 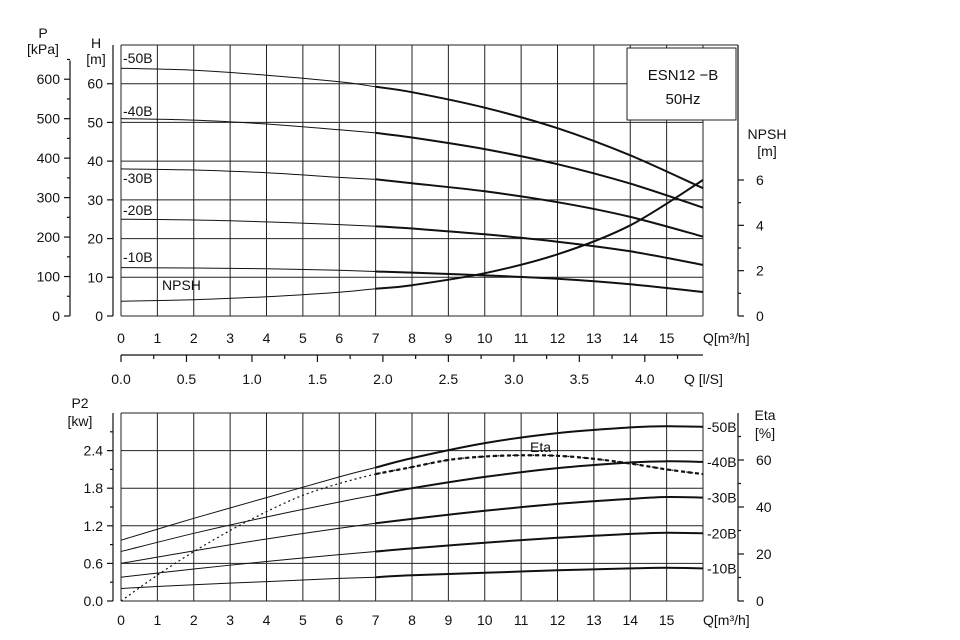 I want to click on flow-ls-tick-label: 0.0, so click(x=121, y=379).